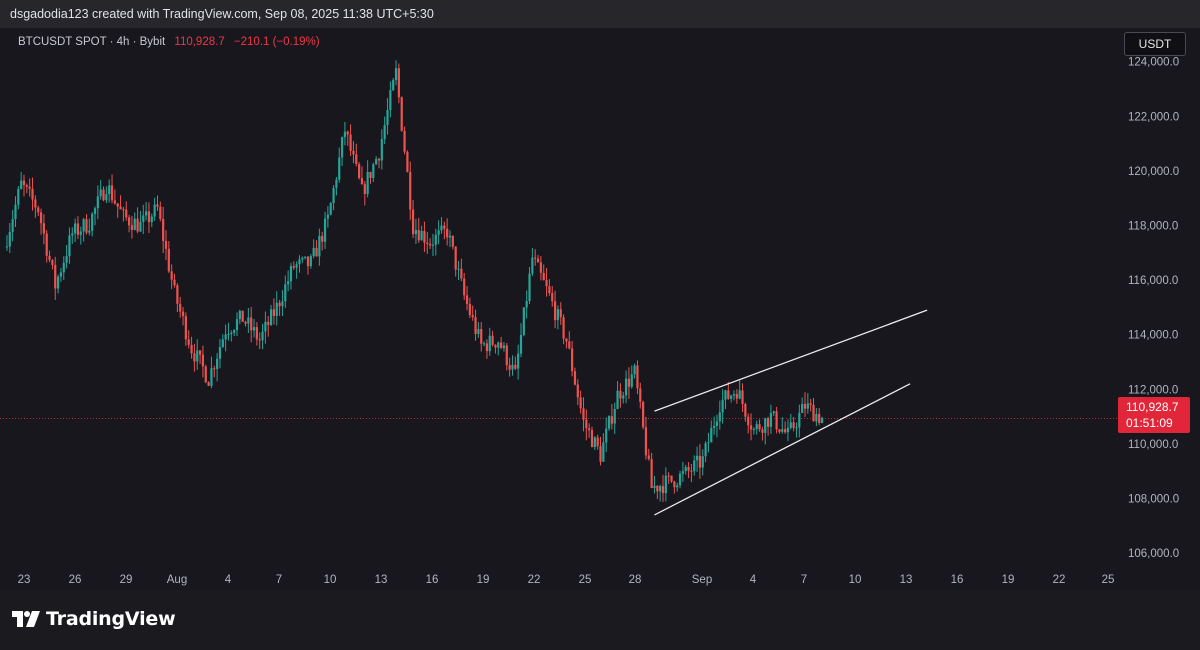 The image size is (1200, 650). What do you see at coordinates (804, 580) in the screenshot?
I see `x-tick-label: 7` at bounding box center [804, 580].